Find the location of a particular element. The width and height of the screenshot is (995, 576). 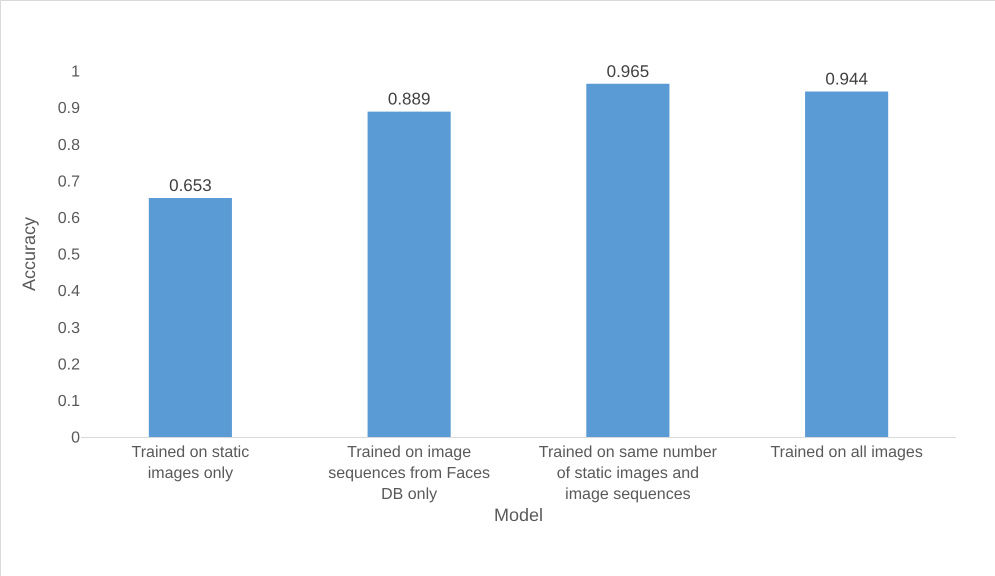

y-tick-label: 0 is located at coordinates (75, 438).